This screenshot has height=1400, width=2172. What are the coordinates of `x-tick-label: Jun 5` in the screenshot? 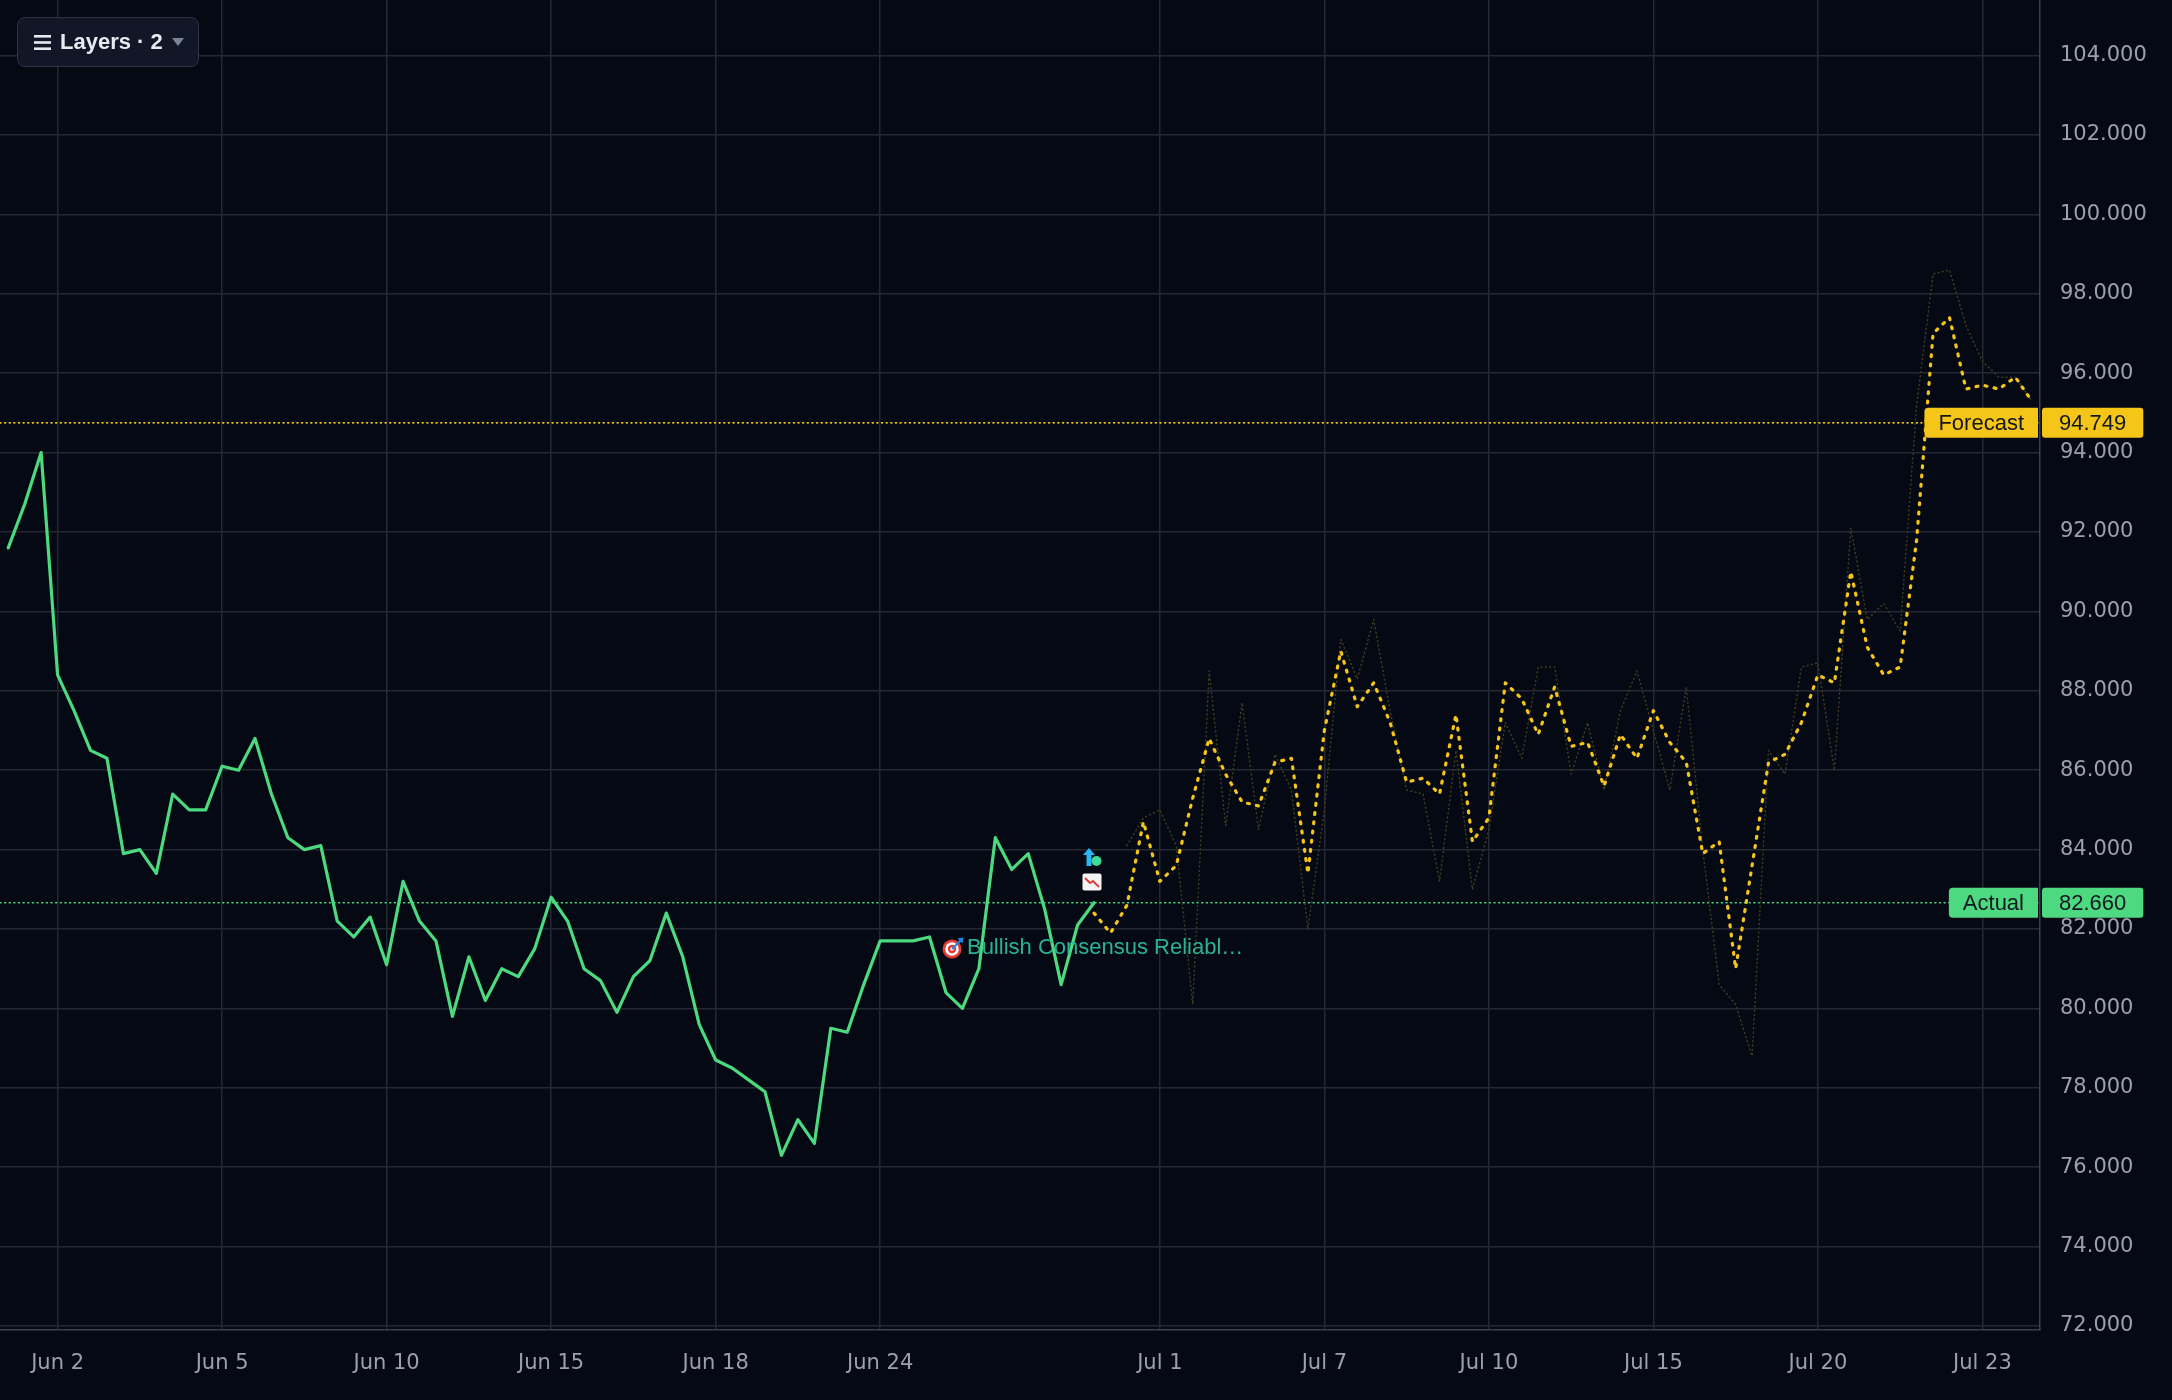 It's located at (221, 1362).